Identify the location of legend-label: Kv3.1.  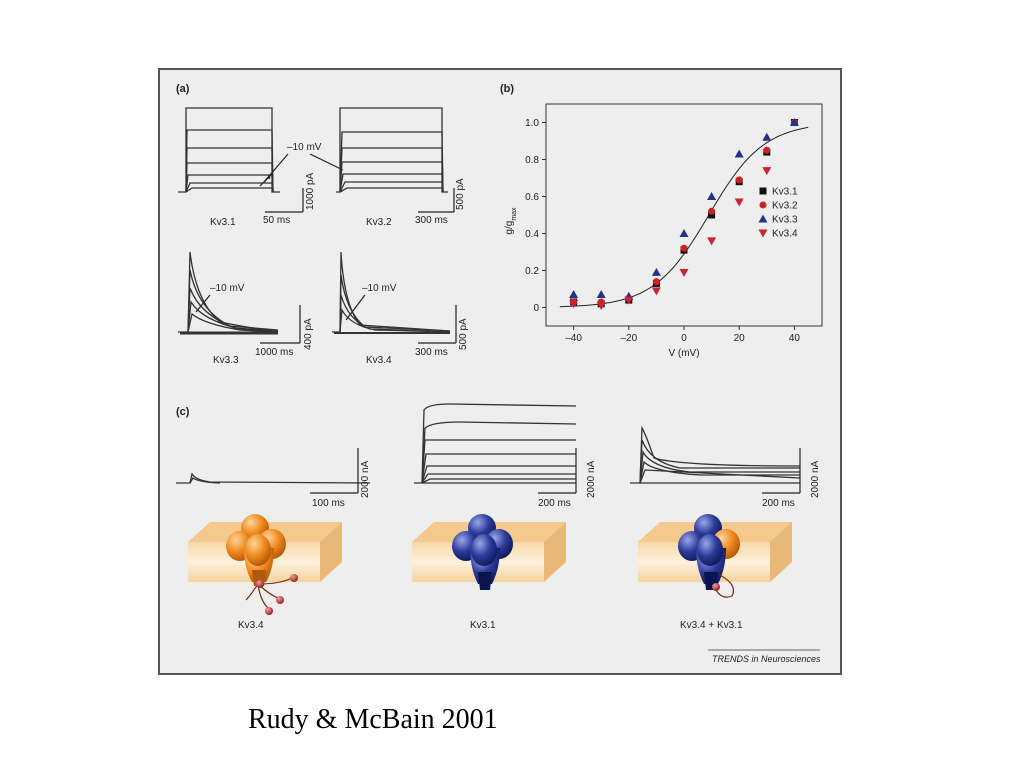
(785, 192).